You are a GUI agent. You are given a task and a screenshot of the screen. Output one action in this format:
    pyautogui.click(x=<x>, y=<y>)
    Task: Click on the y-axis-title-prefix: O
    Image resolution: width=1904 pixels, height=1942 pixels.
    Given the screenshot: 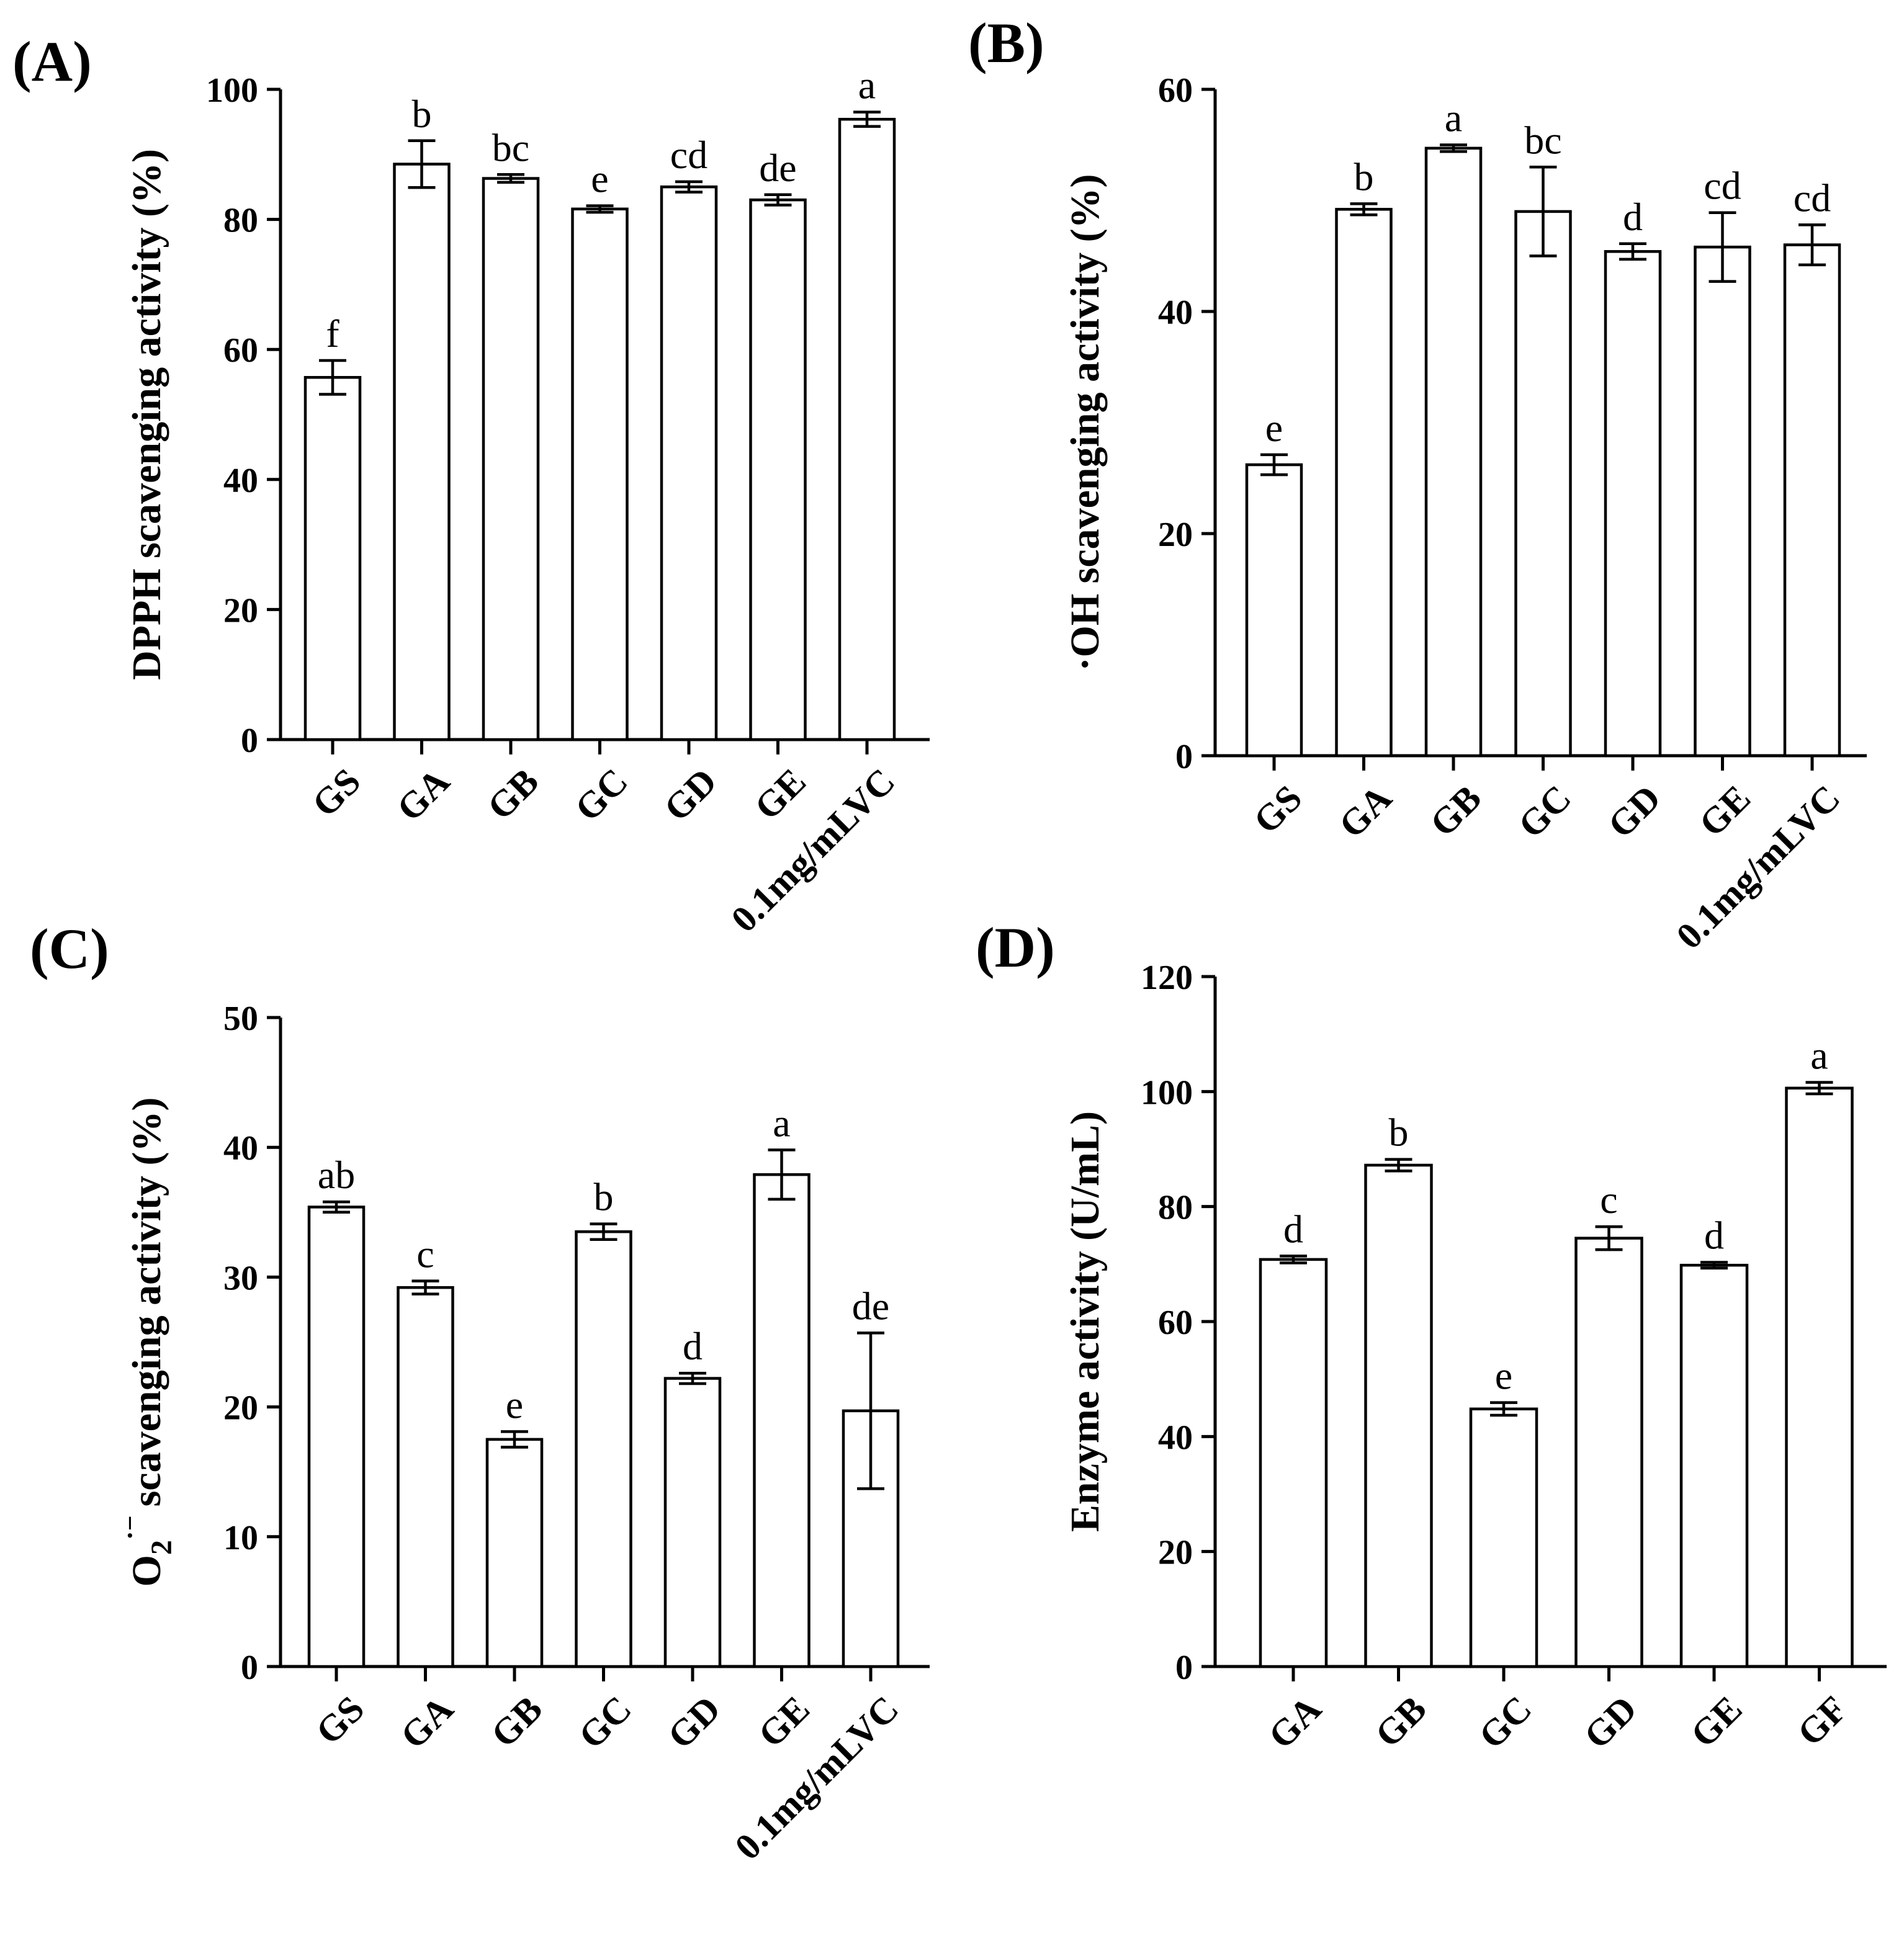 What is the action you would take?
    pyautogui.click(x=147, y=1570)
    